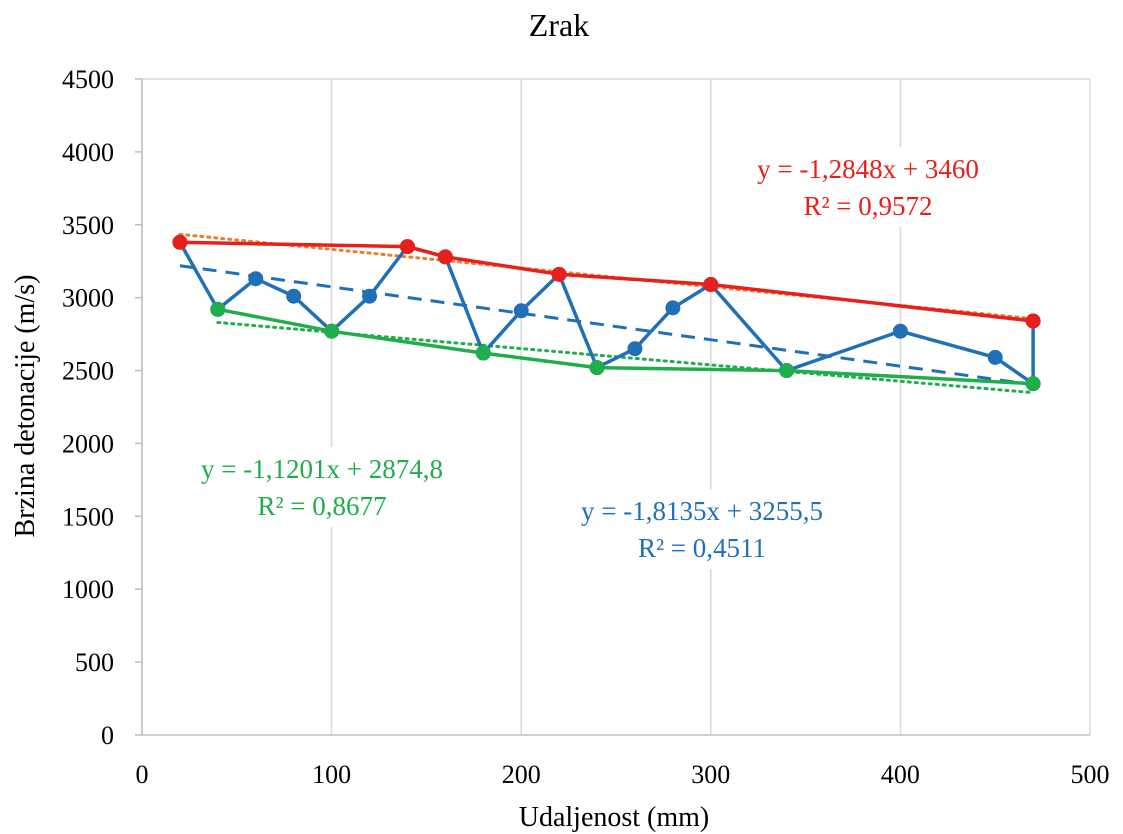  What do you see at coordinates (94, 662) in the screenshot?
I see `y-tick-label: 500` at bounding box center [94, 662].